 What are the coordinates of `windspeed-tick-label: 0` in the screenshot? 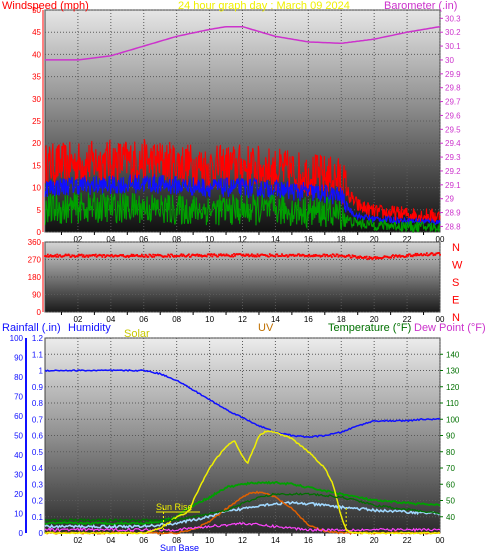 It's located at (39, 232).